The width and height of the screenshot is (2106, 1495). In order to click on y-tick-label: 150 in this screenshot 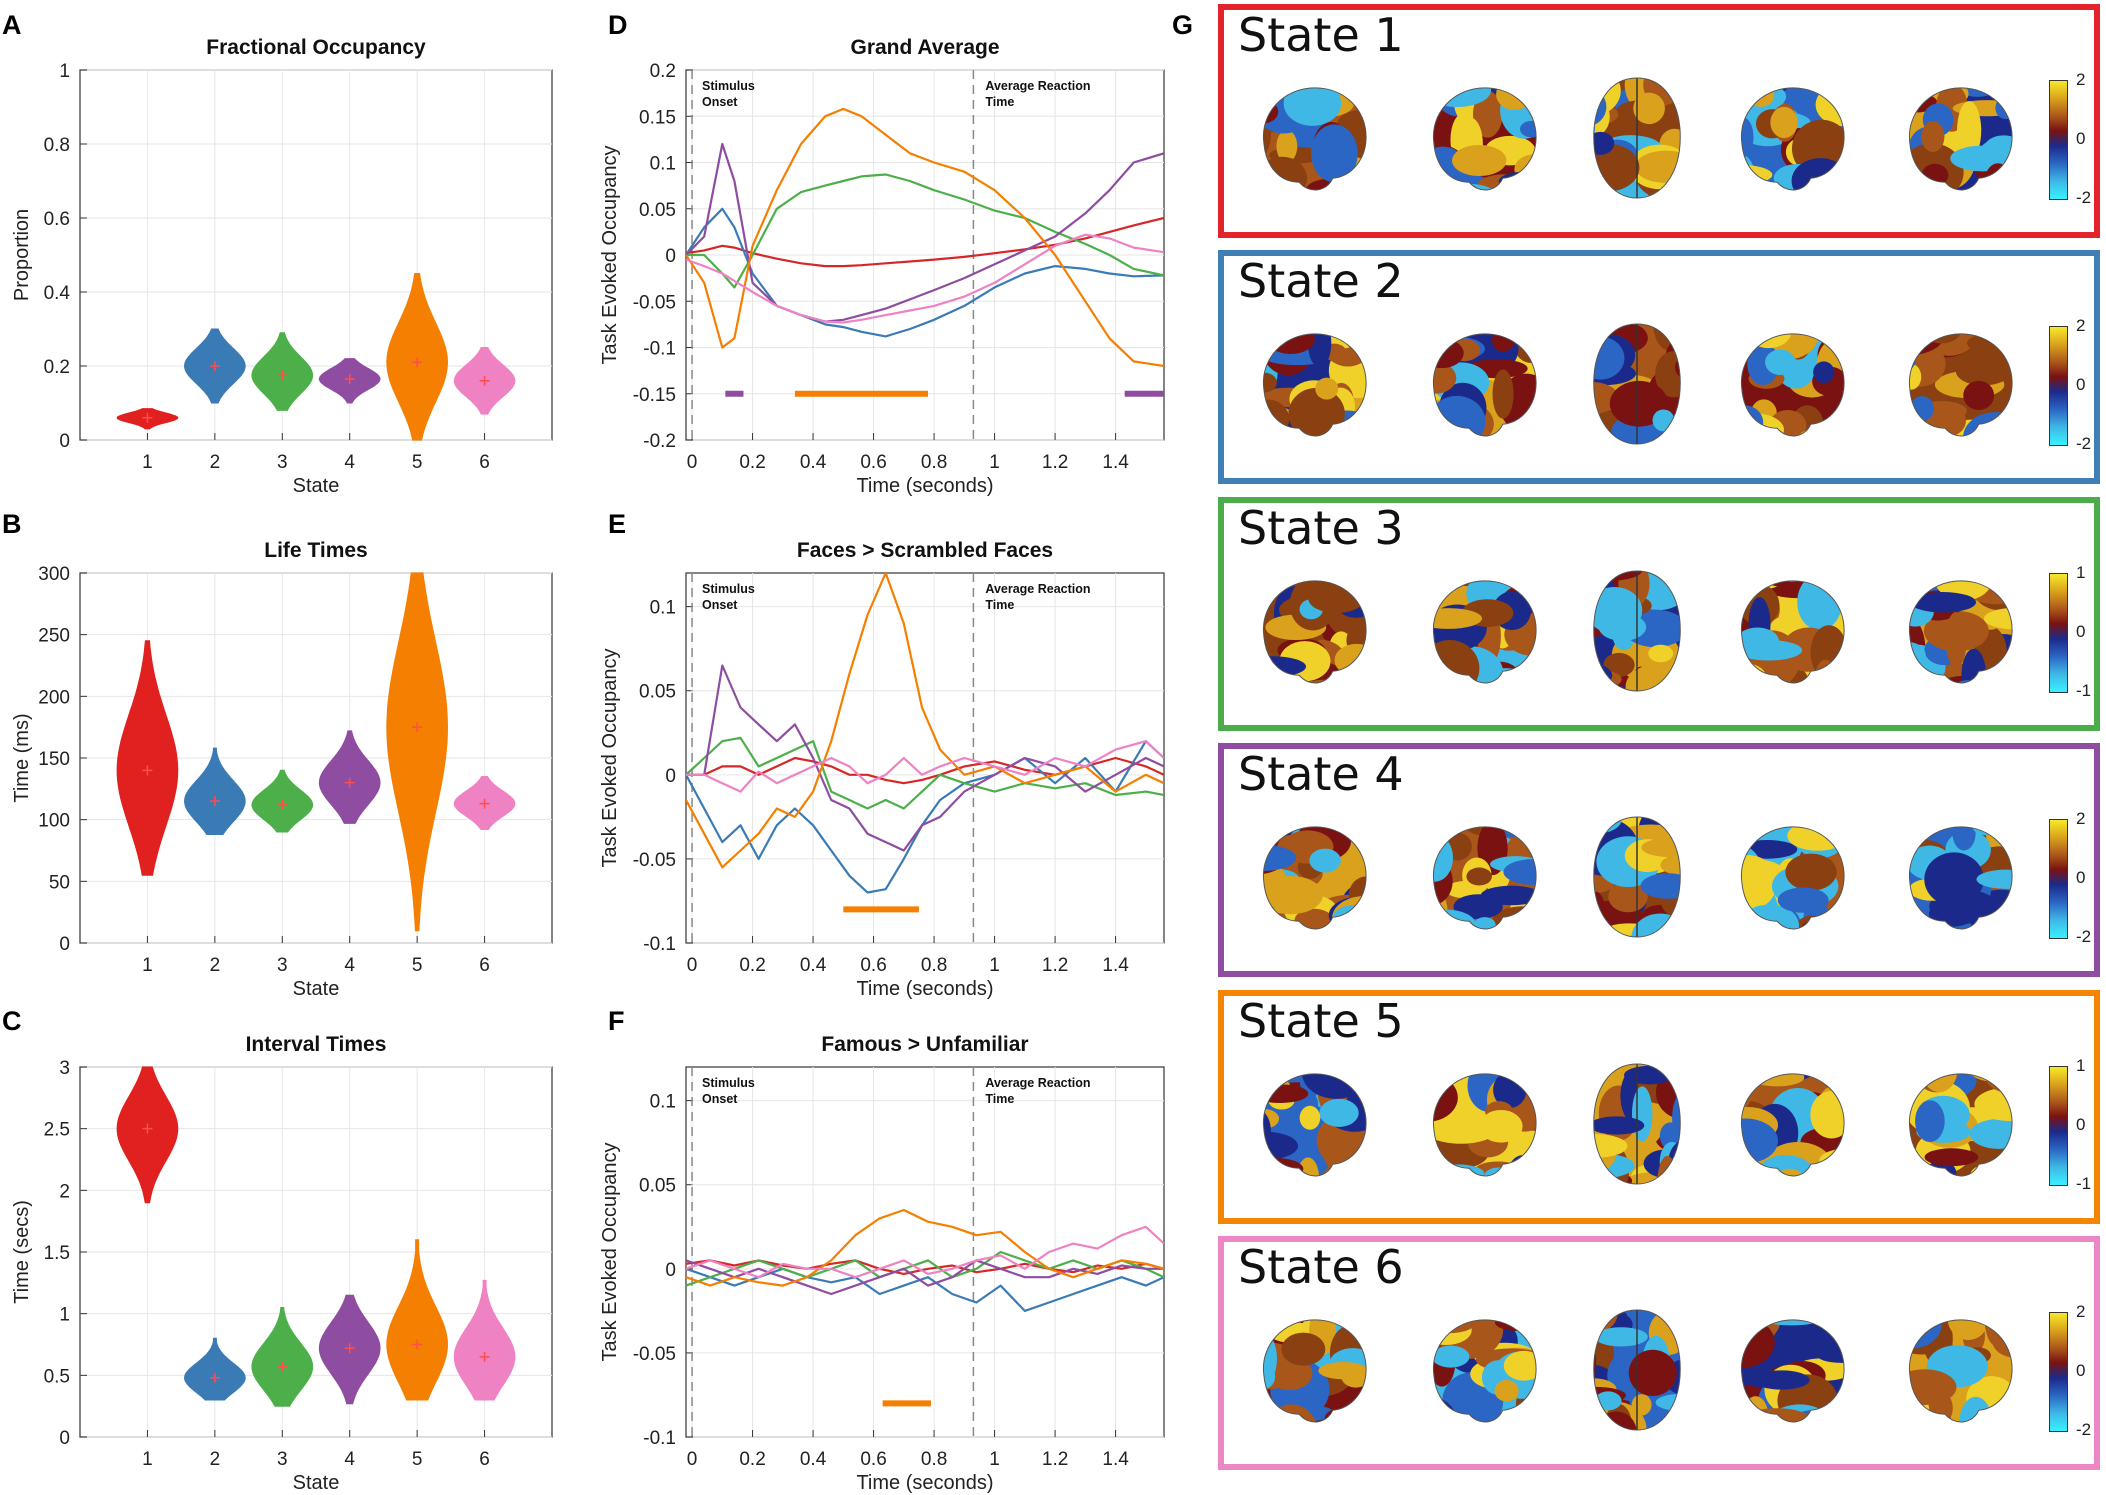, I will do `click(54, 759)`.